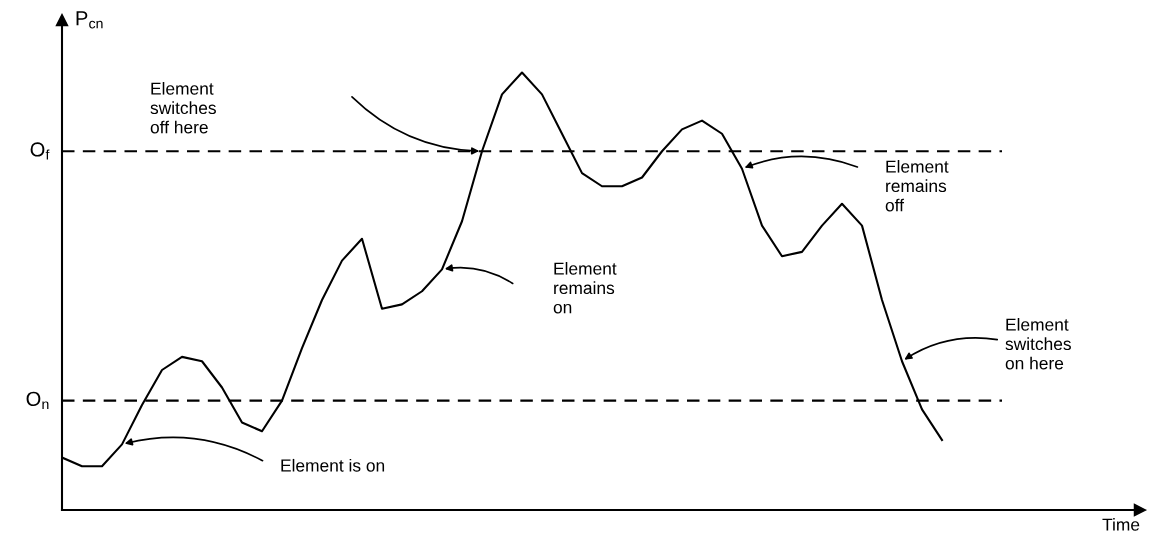 This screenshot has height=557, width=1162. What do you see at coordinates (40, 151) in the screenshot?
I see `ref-line-label: O$_{f}$` at bounding box center [40, 151].